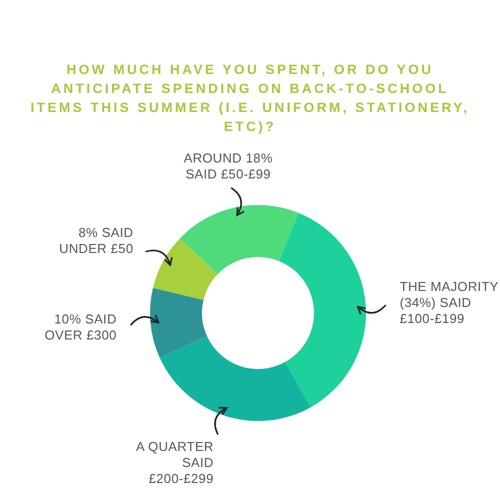  Describe the element at coordinates (96, 240) in the screenshot. I see `slice-label: 8% SAID UNDER £50` at that location.